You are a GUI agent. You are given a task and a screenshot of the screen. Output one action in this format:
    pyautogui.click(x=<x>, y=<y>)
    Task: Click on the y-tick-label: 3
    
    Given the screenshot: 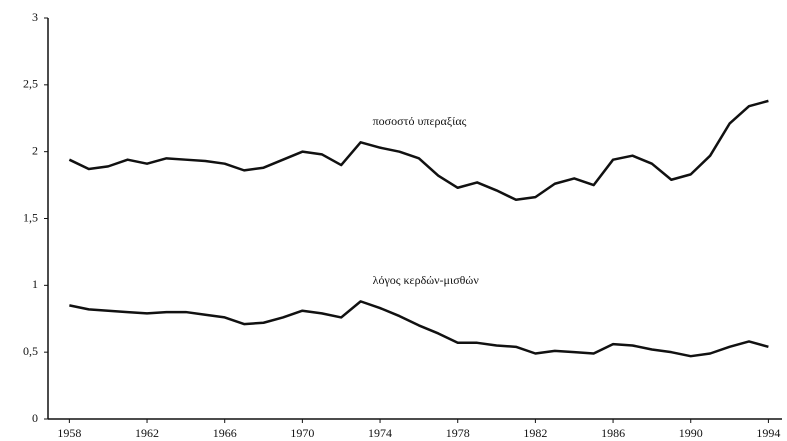 What is the action you would take?
    pyautogui.click(x=35, y=17)
    